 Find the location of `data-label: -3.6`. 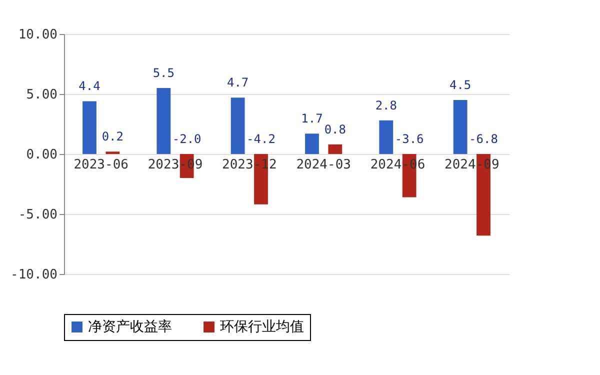

data-label: -3.6 is located at coordinates (409, 139).